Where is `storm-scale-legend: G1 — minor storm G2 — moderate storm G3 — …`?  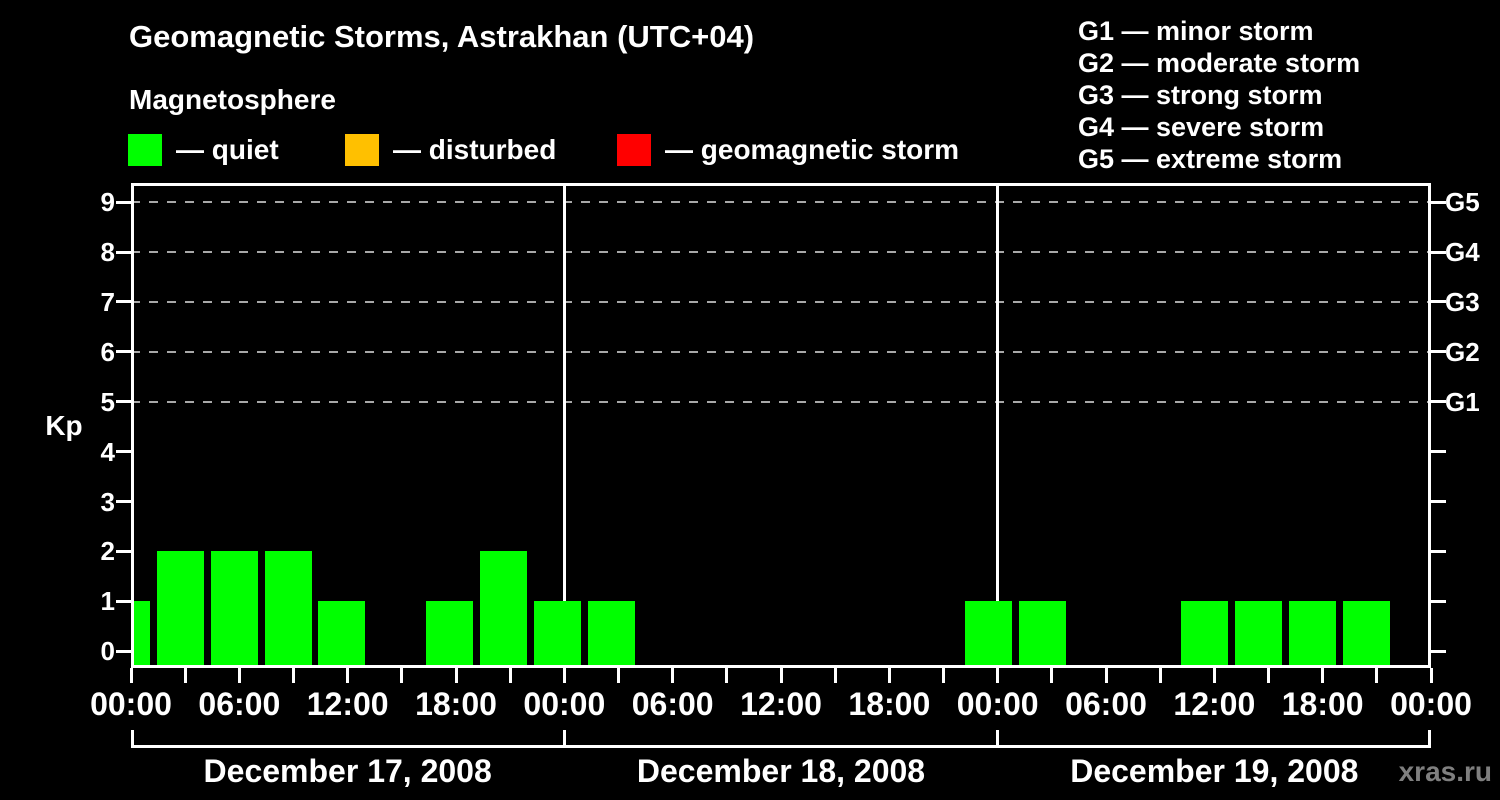
storm-scale-legend: G1 — minor storm G2 — moderate storm G3 — … is located at coordinates (1219, 95).